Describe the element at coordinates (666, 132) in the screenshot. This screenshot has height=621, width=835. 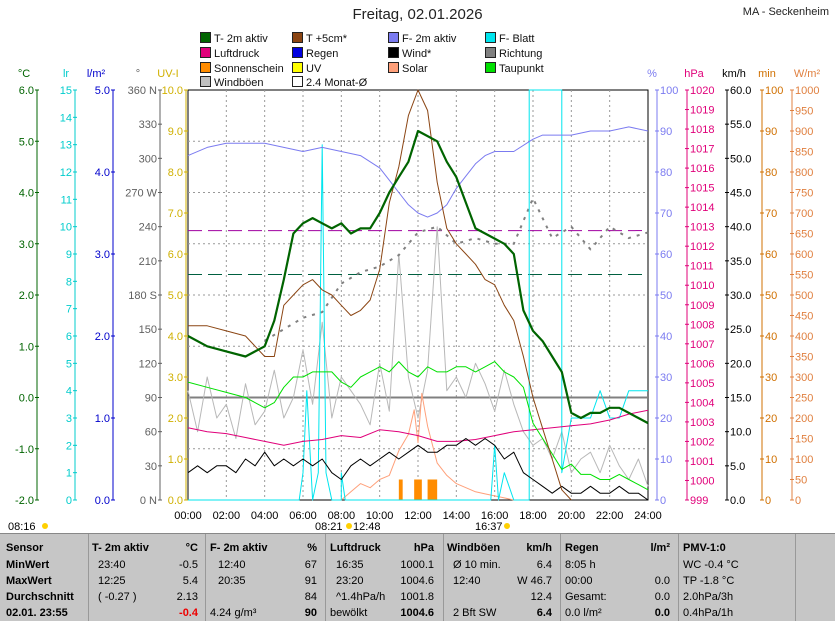
I see `y-tick-label-hum: 90` at that location.